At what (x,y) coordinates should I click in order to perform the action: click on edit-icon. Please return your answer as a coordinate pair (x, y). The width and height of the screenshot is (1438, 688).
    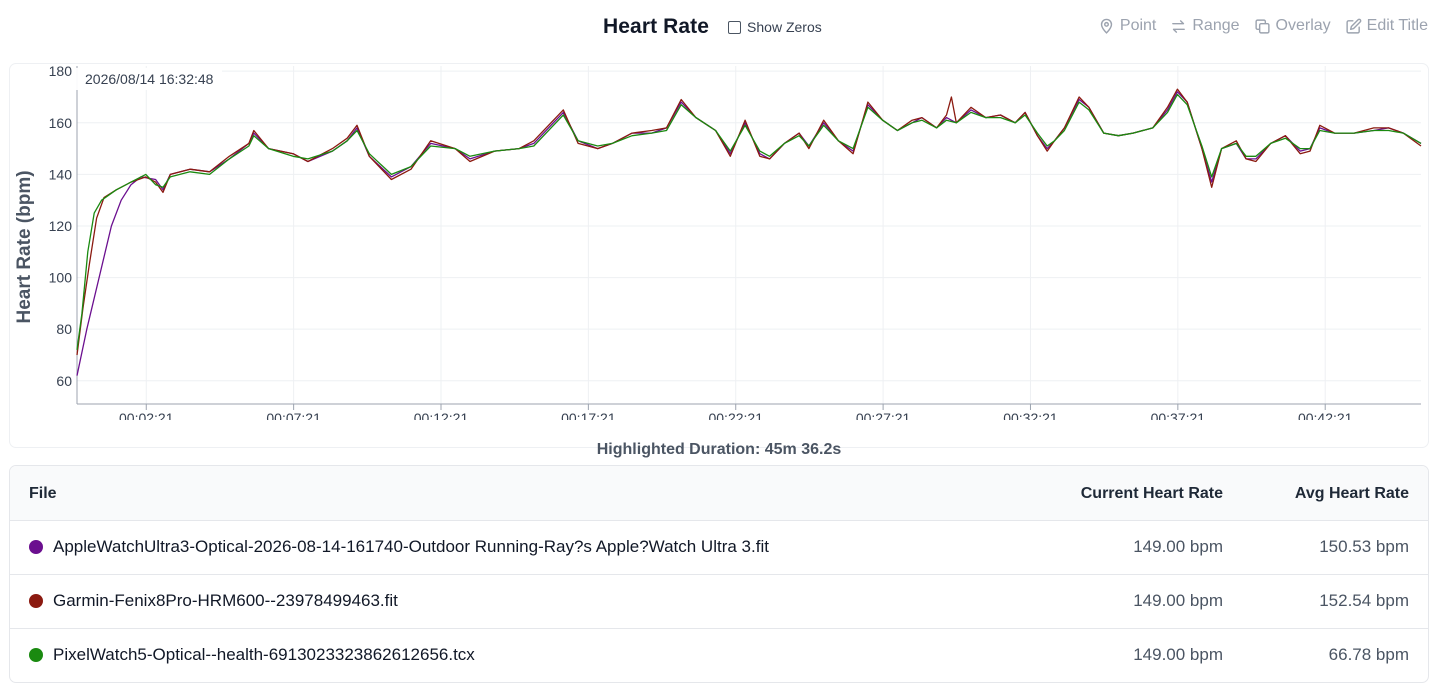
    Looking at the image, I should click on (1353, 26).